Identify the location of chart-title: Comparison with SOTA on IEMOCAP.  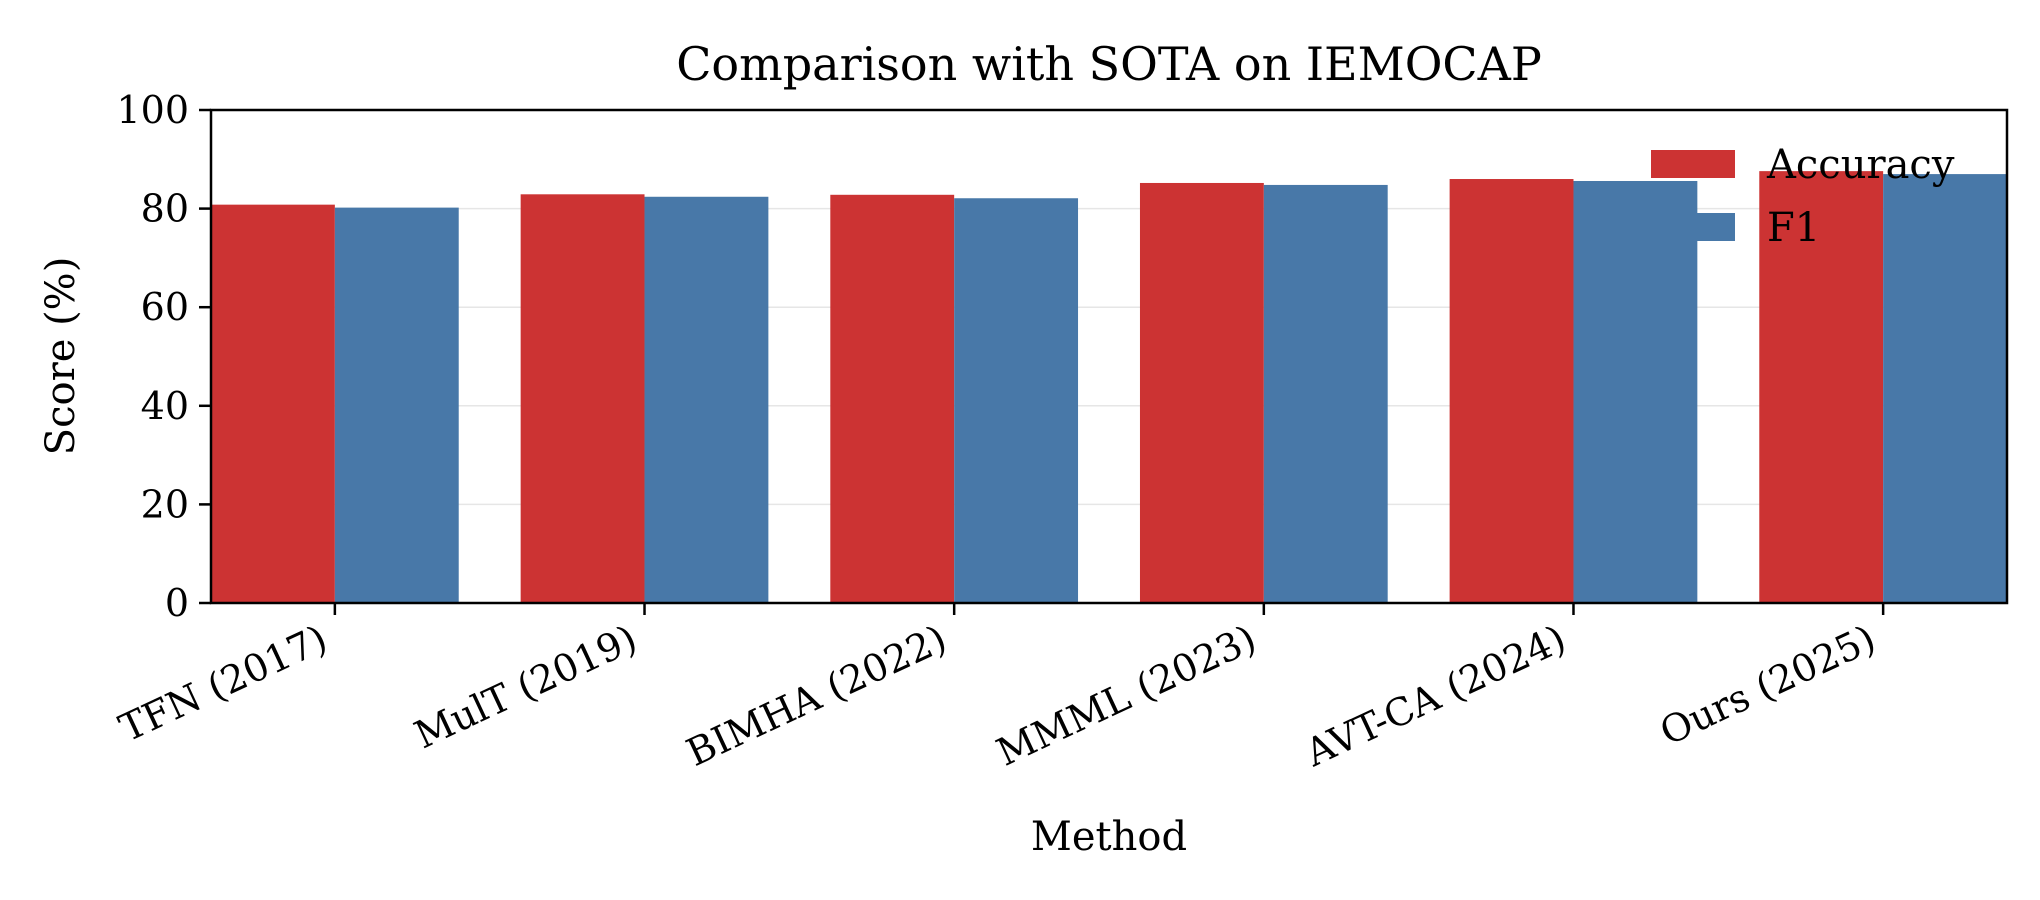
(1109, 64).